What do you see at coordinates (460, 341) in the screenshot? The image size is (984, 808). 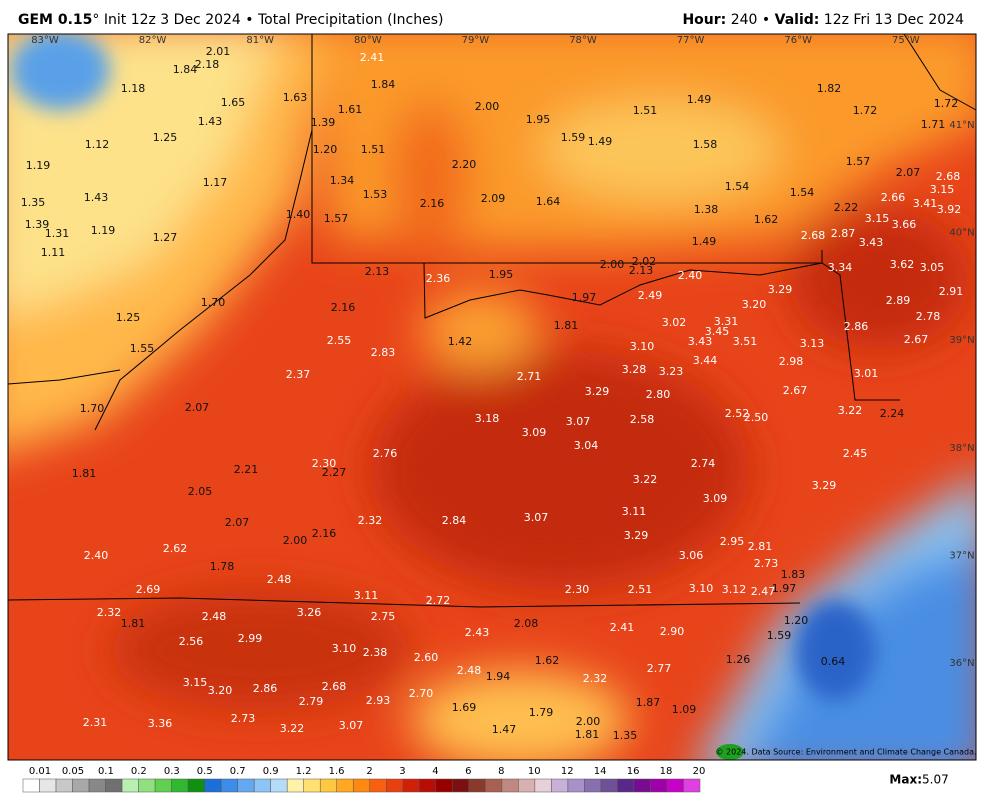 I see `precip-label: 1.42` at bounding box center [460, 341].